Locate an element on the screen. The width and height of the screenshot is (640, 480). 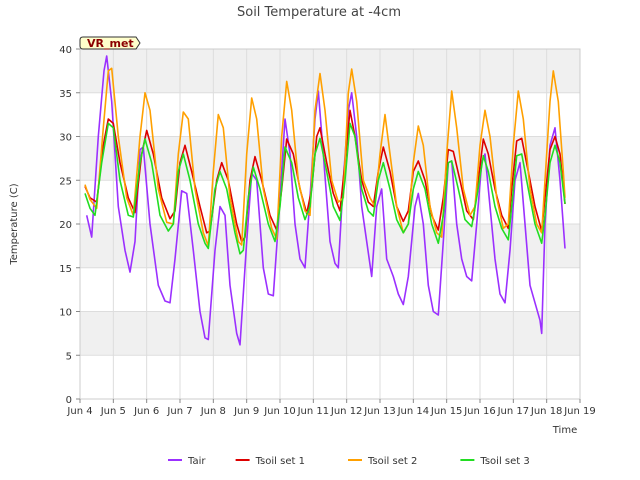
x-tick-label: Jun 11 is located at coordinates (313, 411).